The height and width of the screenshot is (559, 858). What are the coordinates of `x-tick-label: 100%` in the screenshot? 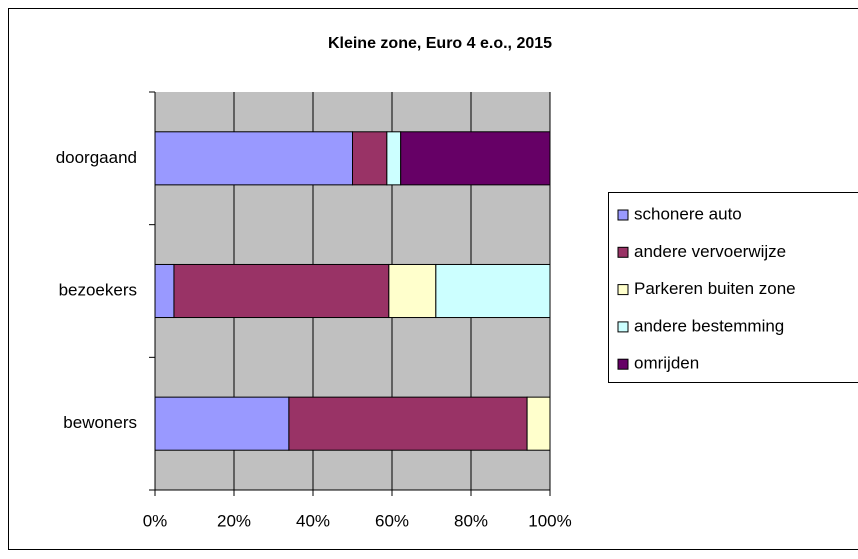 It's located at (549, 520).